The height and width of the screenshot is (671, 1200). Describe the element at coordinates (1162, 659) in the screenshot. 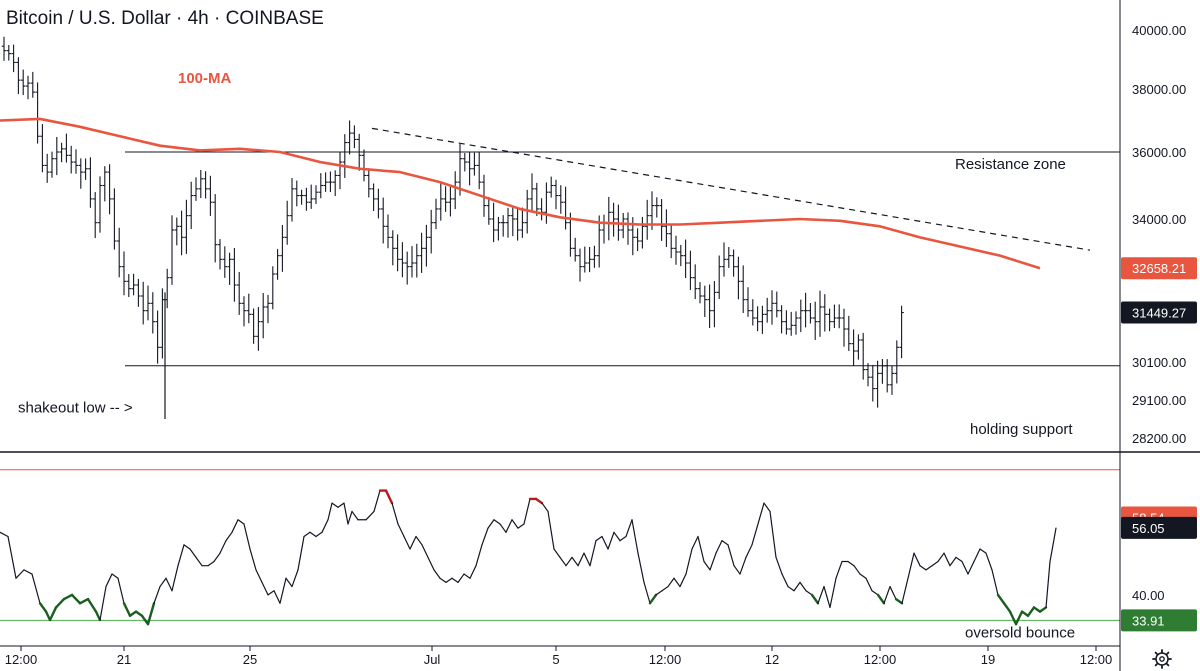

I see `gear-icon` at that location.